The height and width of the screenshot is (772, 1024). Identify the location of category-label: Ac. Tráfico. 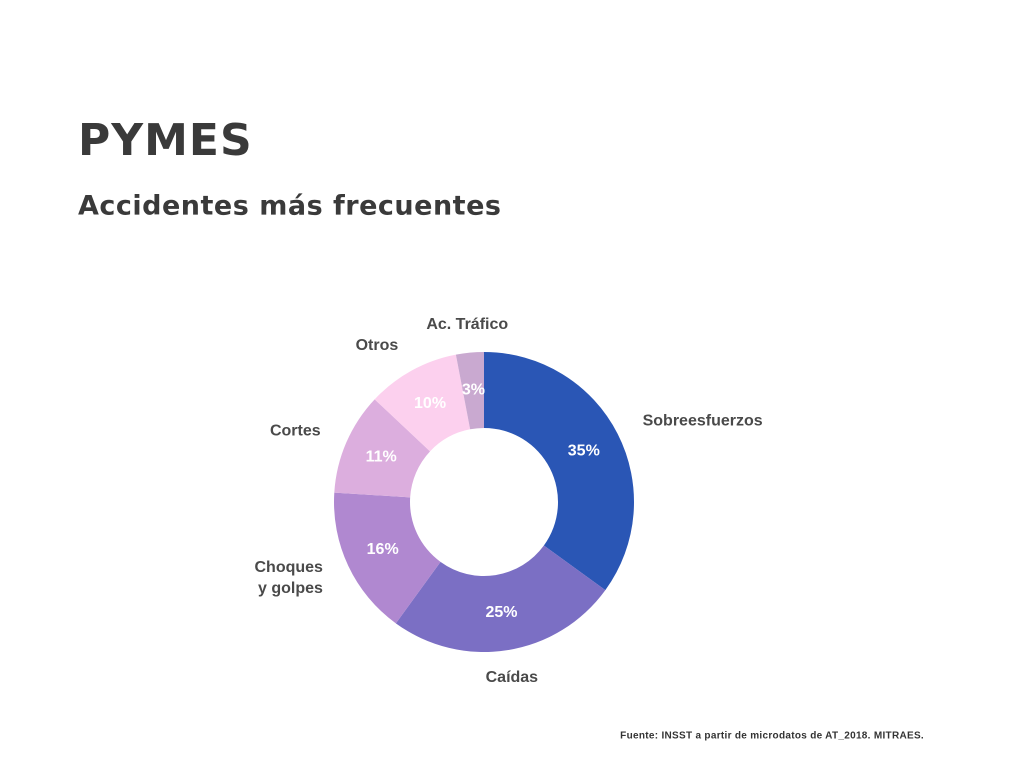
(467, 324).